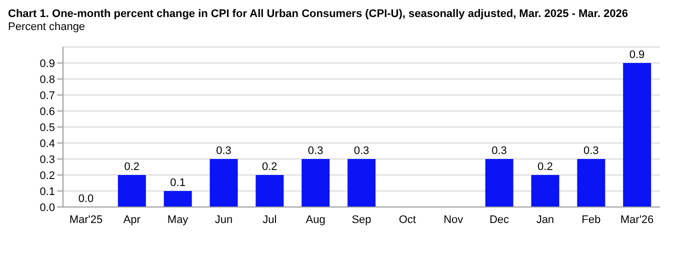 This screenshot has width=689, height=262. What do you see at coordinates (86, 199) in the screenshot?
I see `data-label: 0.0` at bounding box center [86, 199].